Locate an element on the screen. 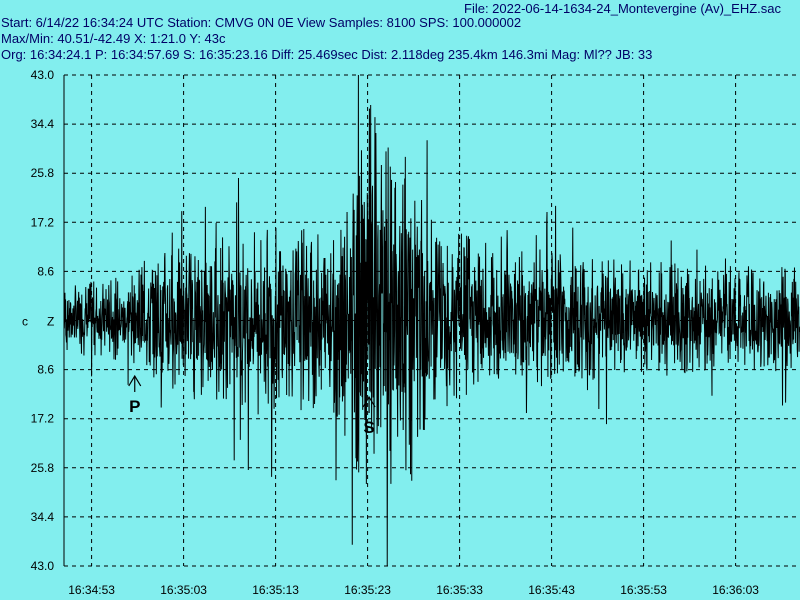 The image size is (800, 600). channel-label: c is located at coordinates (25, 322).